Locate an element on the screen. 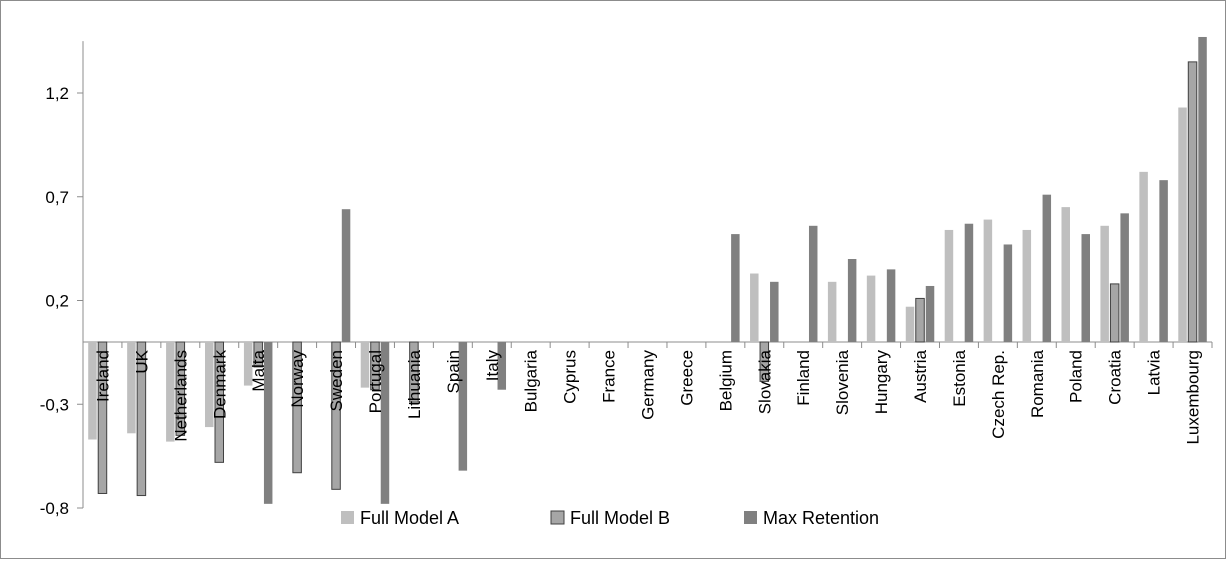 This screenshot has width=1226, height=563. category-label: Latvia is located at coordinates (1154, 372).